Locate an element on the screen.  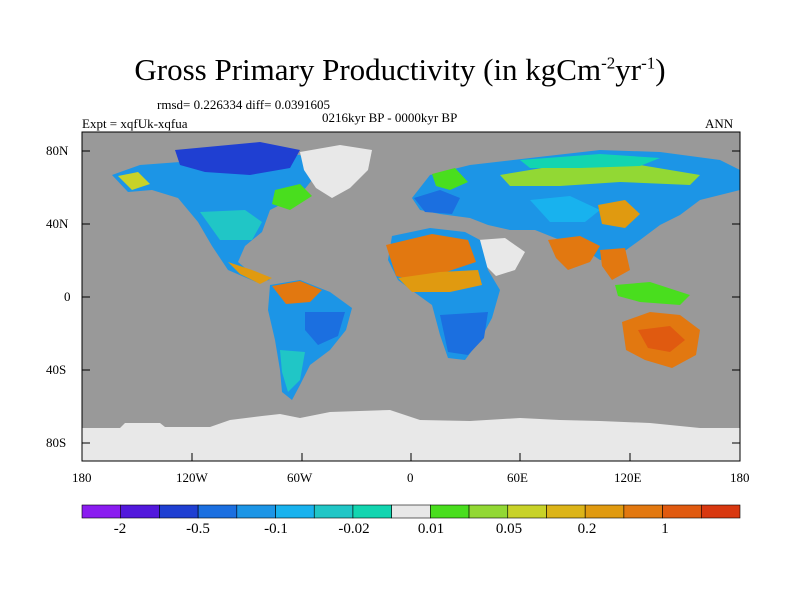
south-america-east is located at coordinates (325, 328).